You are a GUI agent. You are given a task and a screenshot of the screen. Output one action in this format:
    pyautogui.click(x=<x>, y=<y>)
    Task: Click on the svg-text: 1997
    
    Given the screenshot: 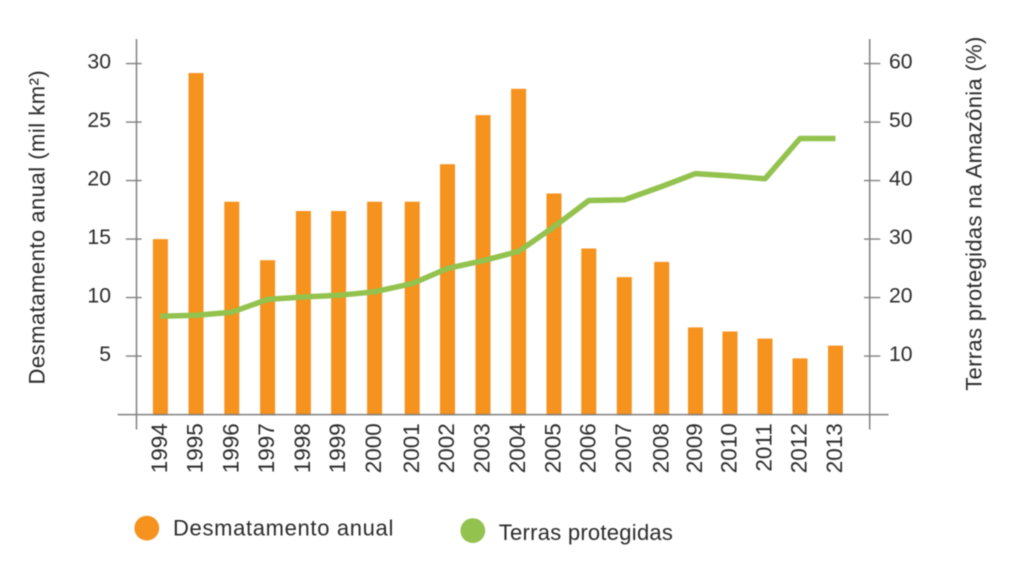 What is the action you would take?
    pyautogui.click(x=266, y=448)
    